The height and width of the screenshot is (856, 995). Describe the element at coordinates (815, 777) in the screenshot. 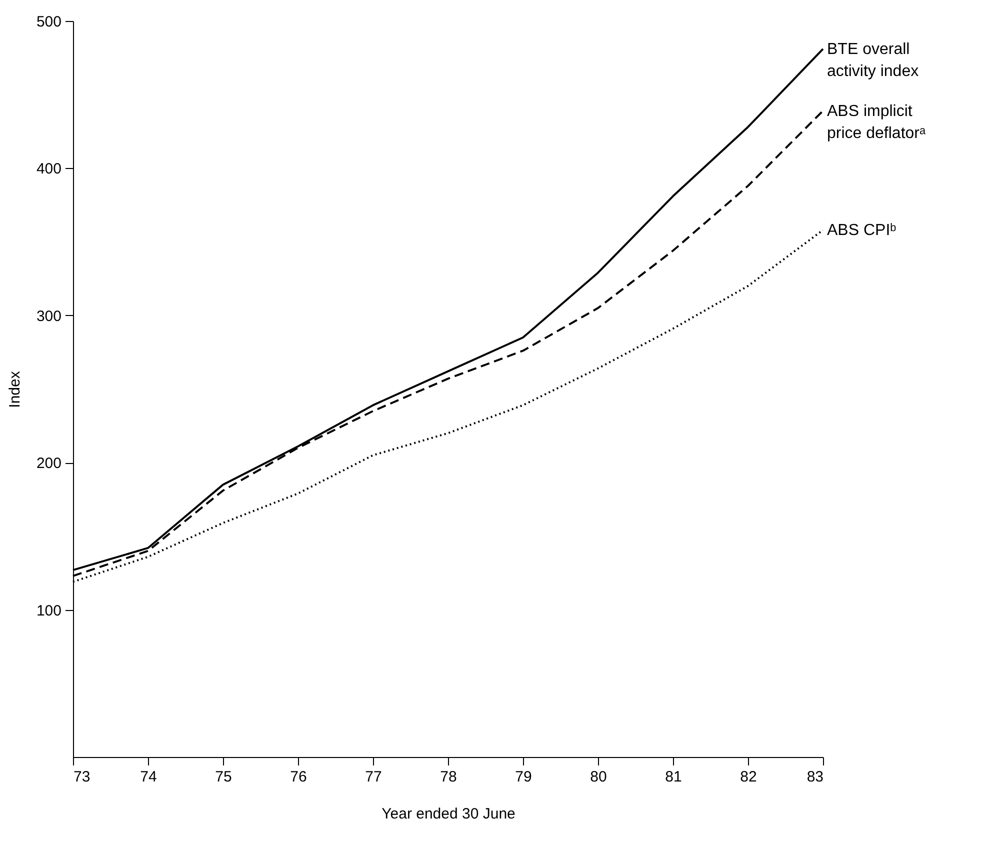

I see `x-tick-label: 83` at that location.